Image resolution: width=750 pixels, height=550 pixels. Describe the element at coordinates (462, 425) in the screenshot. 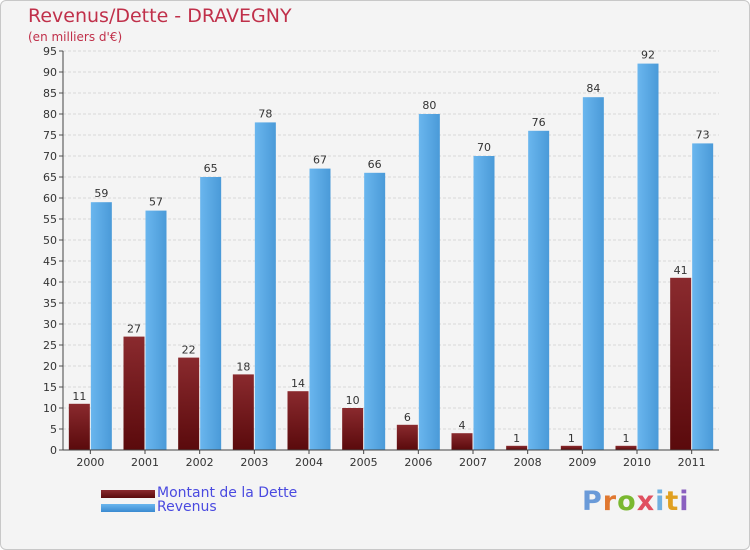

I see `debt-data-label: 4` at that location.